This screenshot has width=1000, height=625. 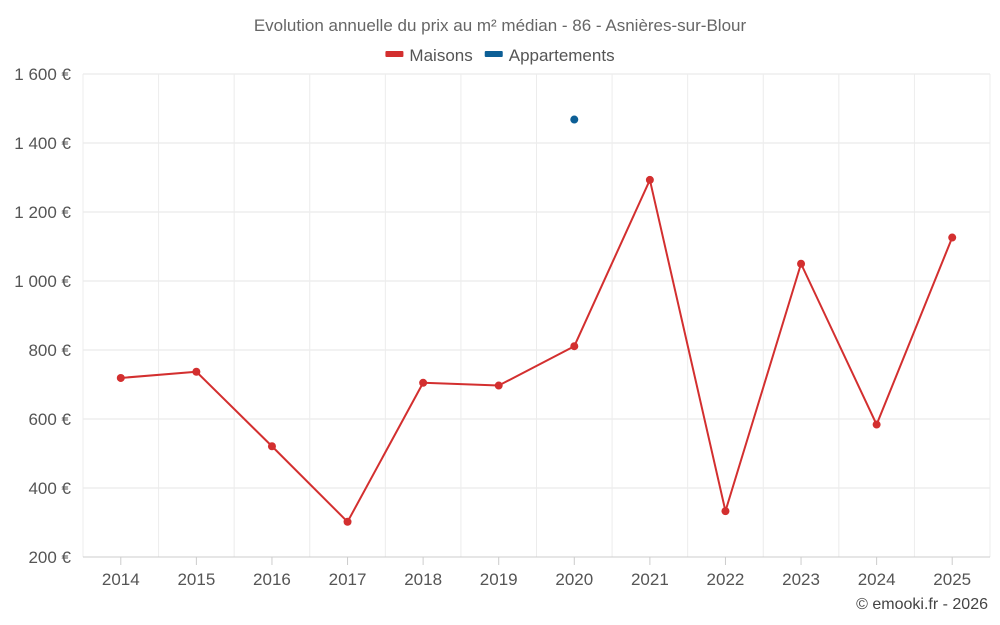 I want to click on x-tick-label: 2017, so click(x=348, y=579).